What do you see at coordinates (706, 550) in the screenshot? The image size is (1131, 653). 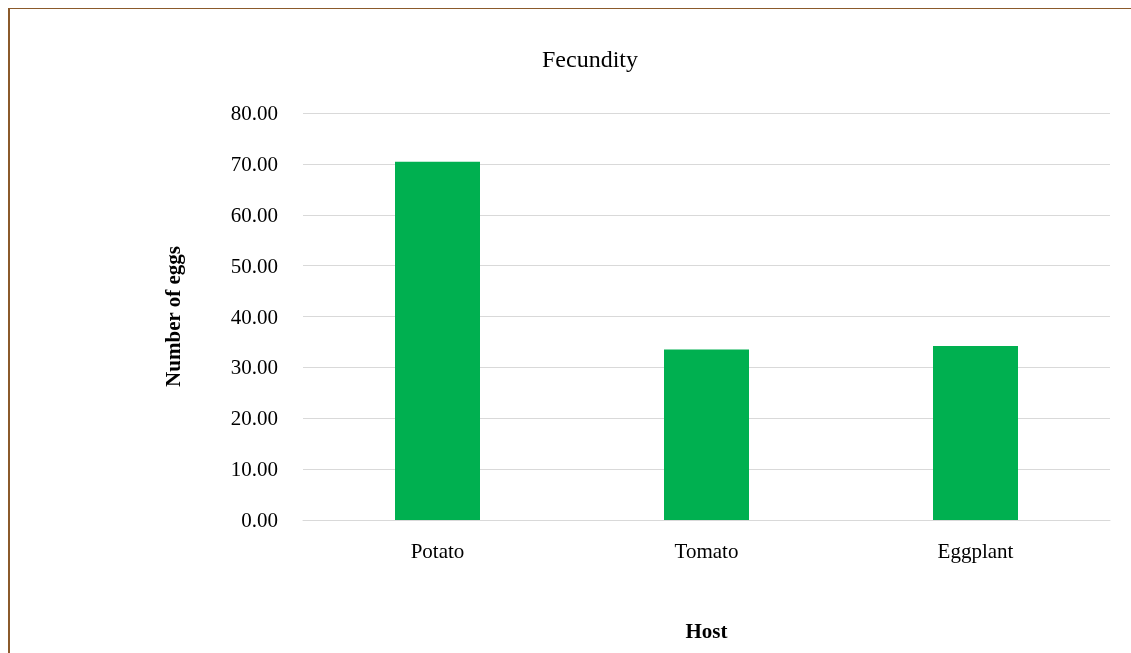 I see `x-tick-label: Tomato` at bounding box center [706, 550].